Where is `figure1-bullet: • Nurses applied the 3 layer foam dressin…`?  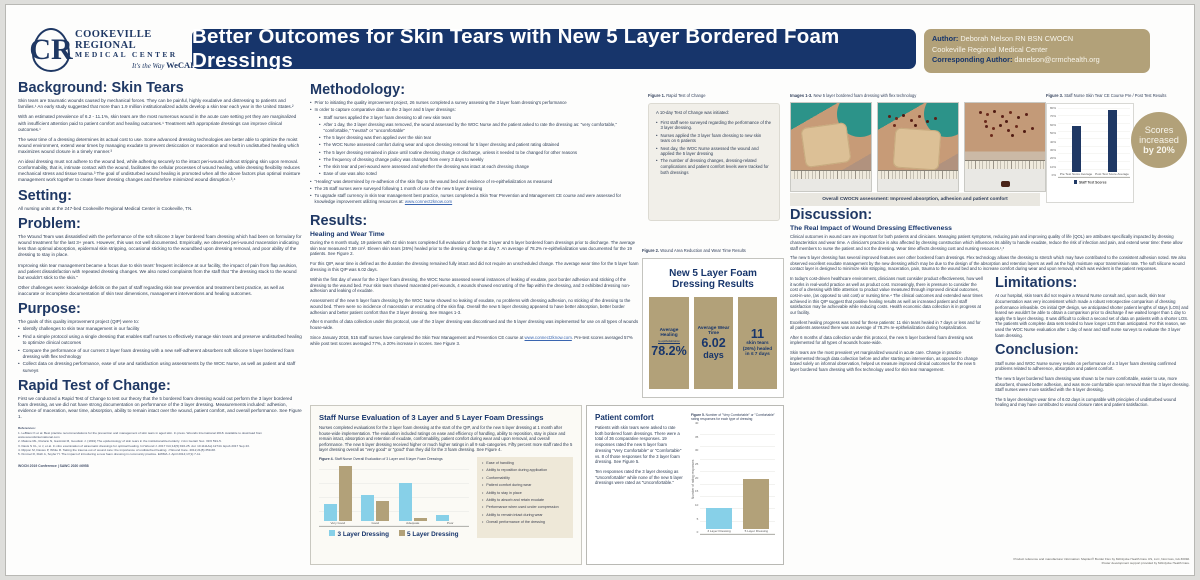
figure1-bullet: • Nurses applied the 3 layer foam dressin… is located at coordinates (709, 138).